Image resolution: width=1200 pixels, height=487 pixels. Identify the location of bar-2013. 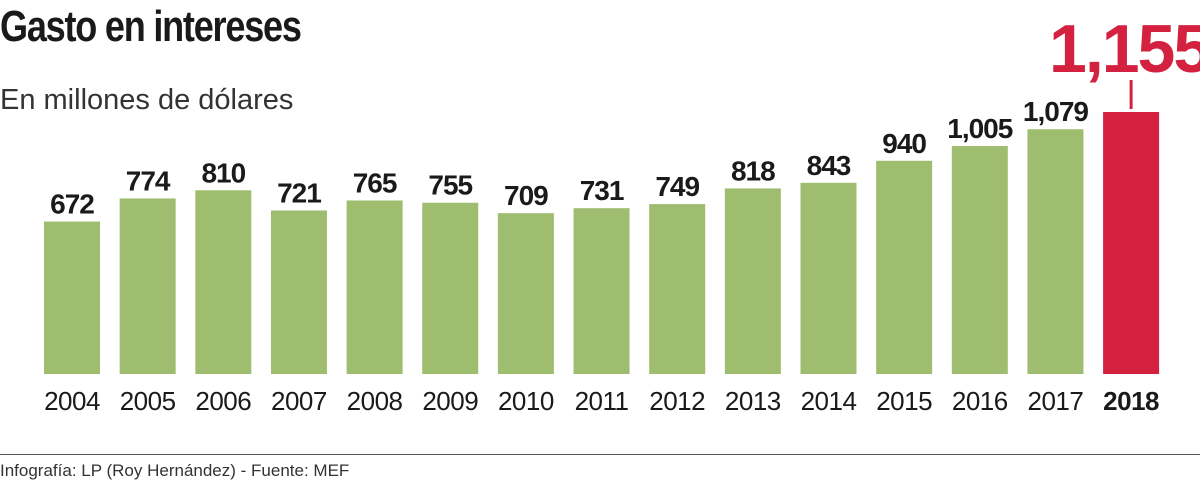
(752, 281).